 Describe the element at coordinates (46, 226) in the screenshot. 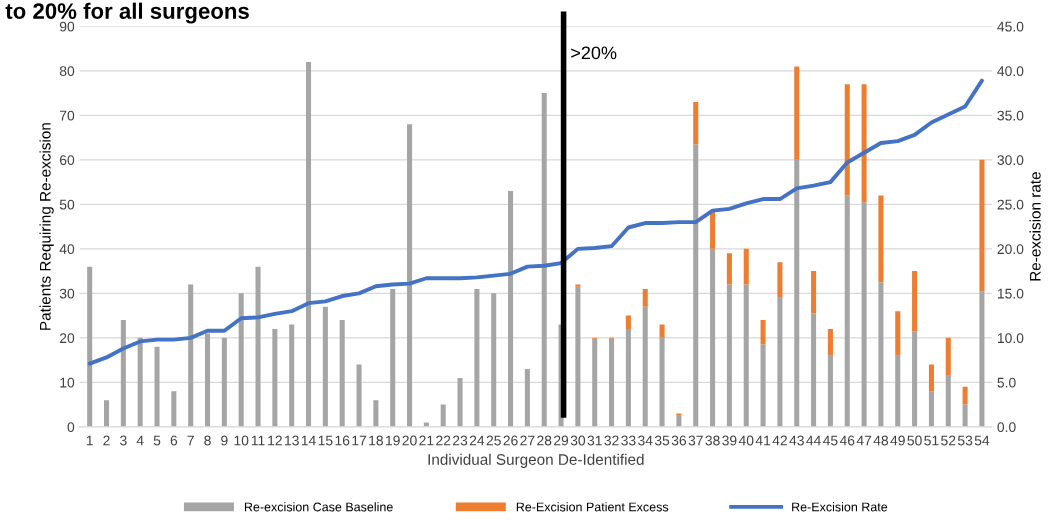

I see `y-axis-title: Patients Requiring Re-excision` at that location.